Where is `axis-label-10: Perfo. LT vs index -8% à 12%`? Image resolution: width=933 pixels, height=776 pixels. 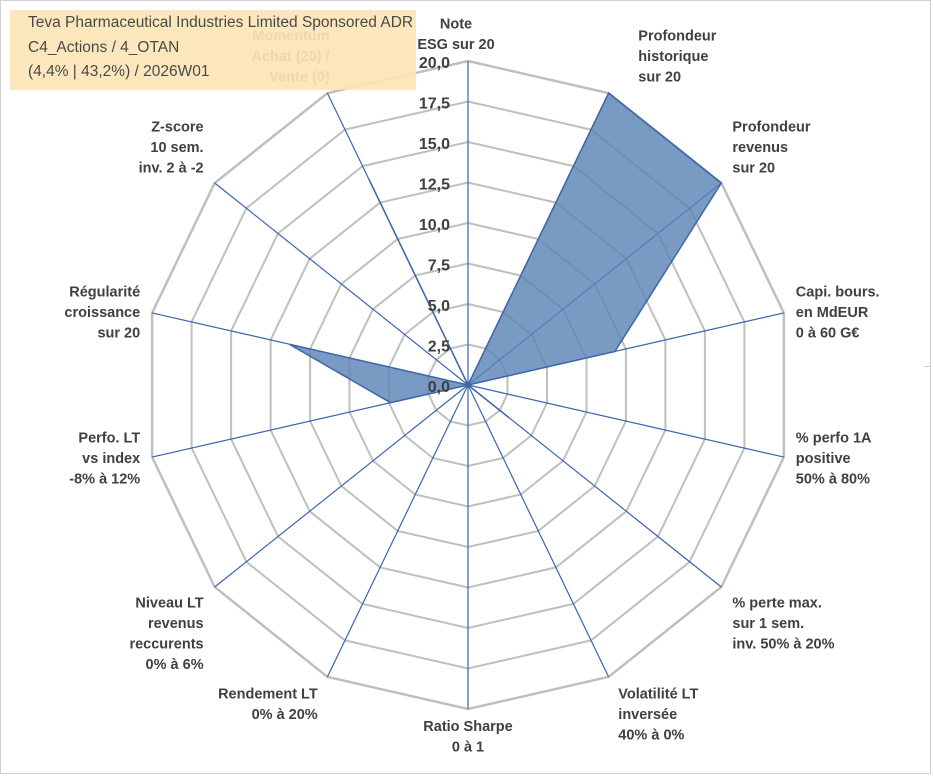 axis-label-10: Perfo. LT vs index -8% à 12% is located at coordinates (104, 459).